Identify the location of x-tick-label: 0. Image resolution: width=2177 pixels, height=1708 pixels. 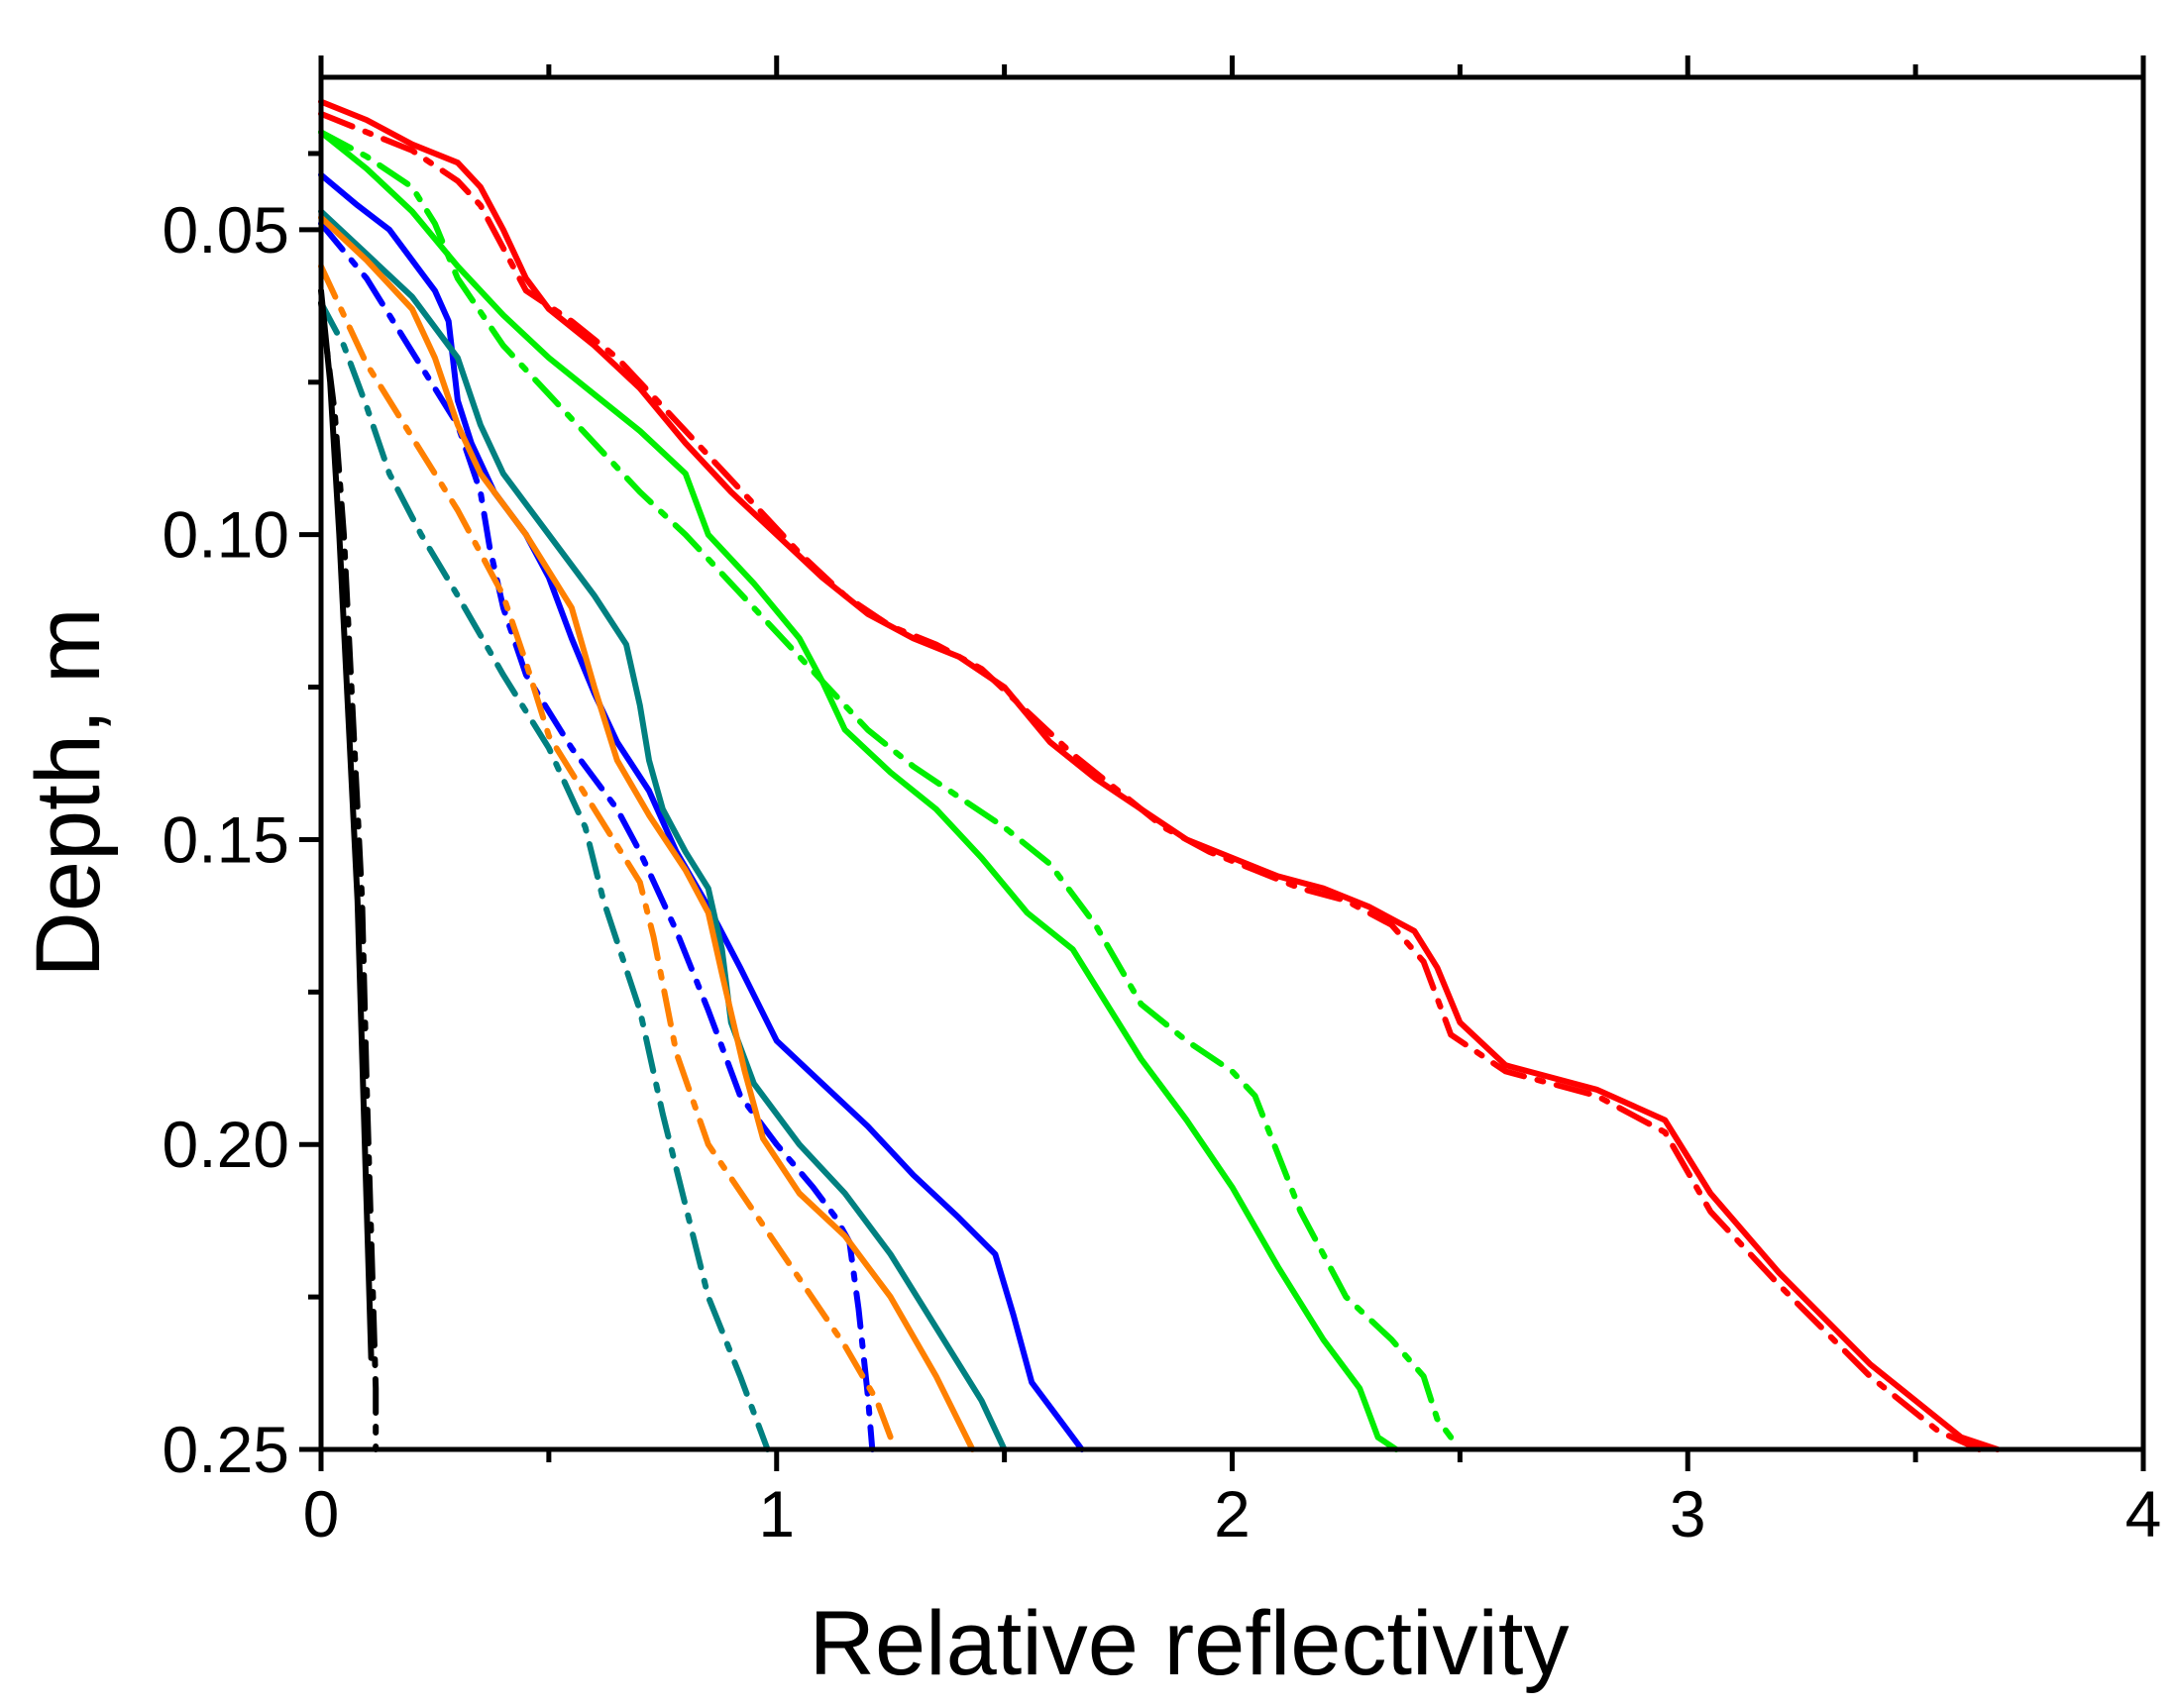
(321, 1513).